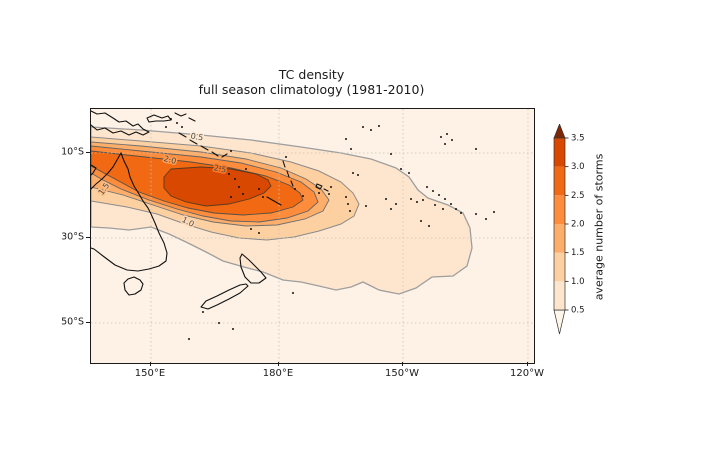 The width and height of the screenshot is (710, 473). What do you see at coordinates (578, 253) in the screenshot?
I see `colorbar-tick-label: 1.5` at bounding box center [578, 253].